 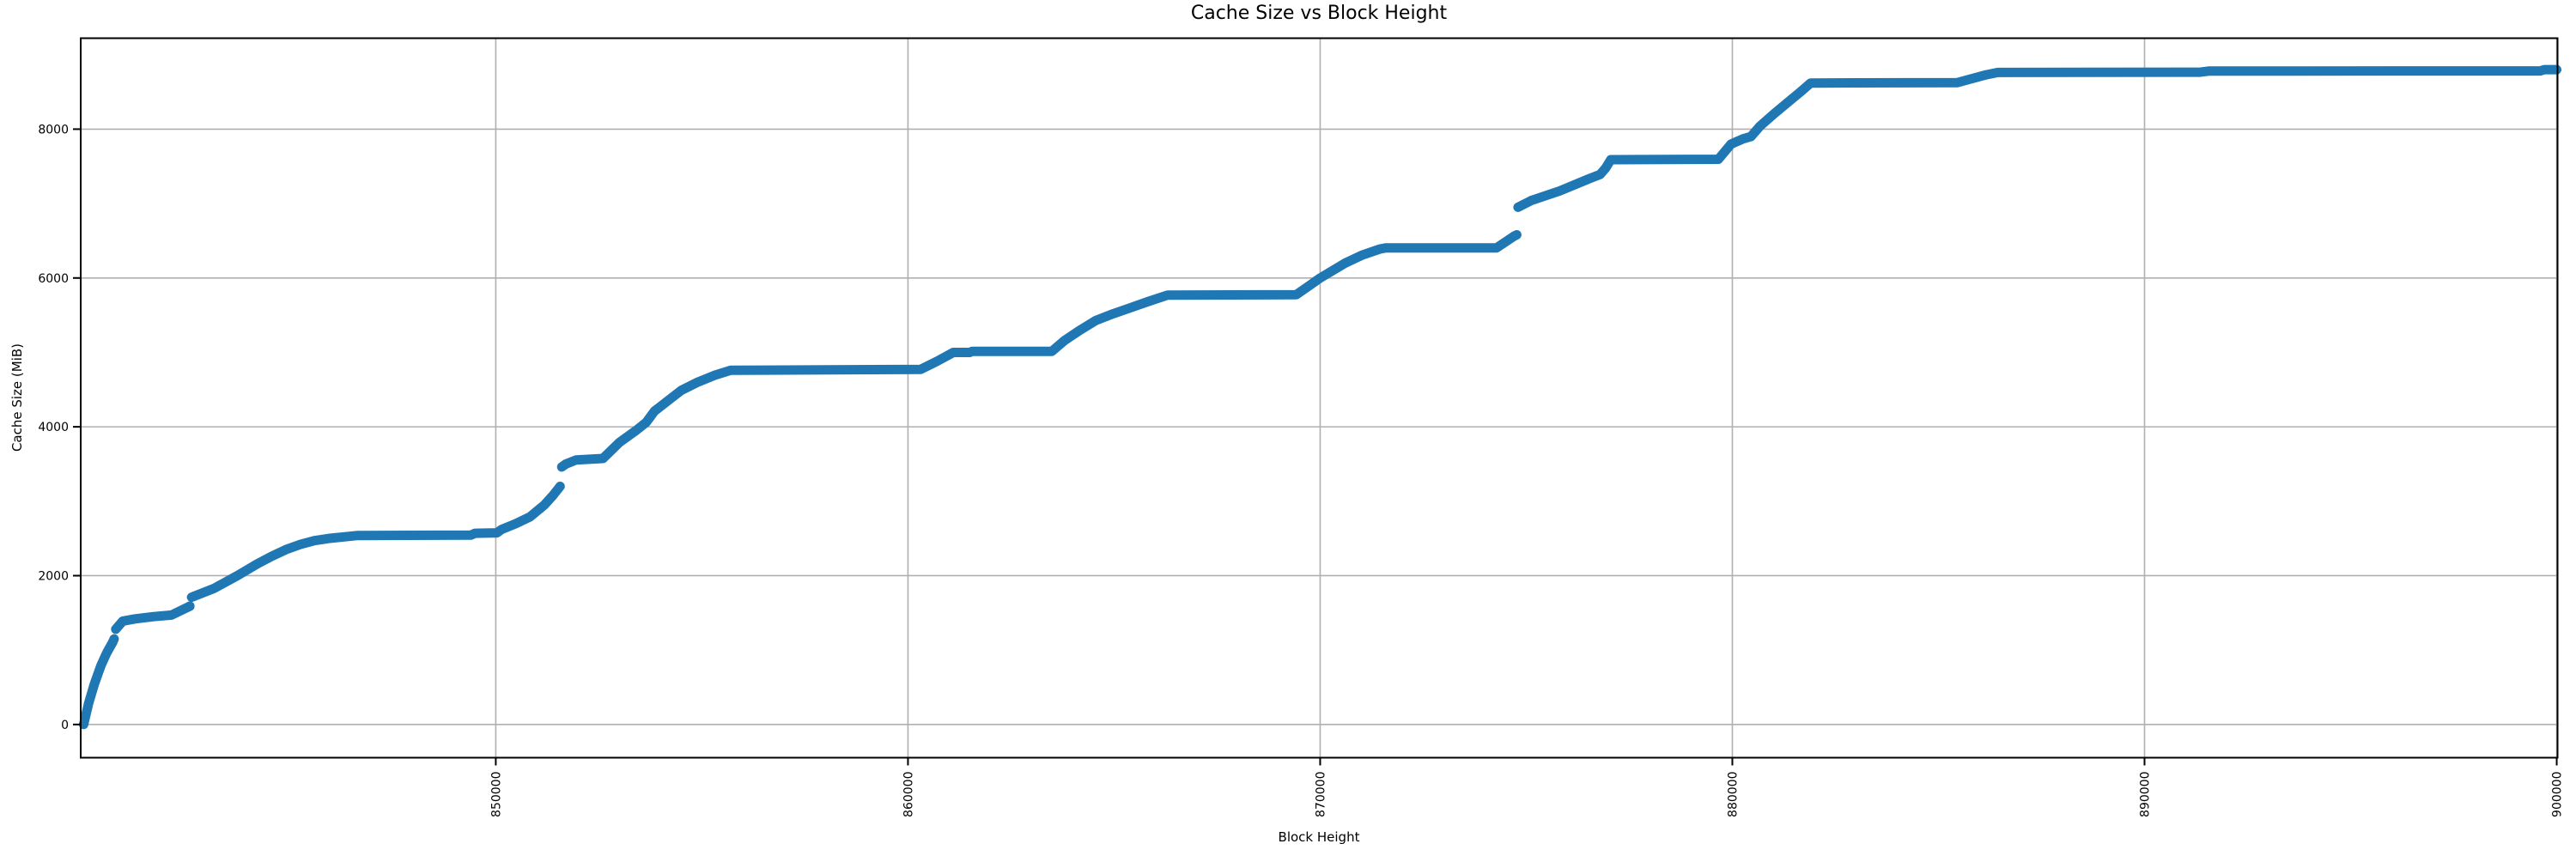 What do you see at coordinates (908, 794) in the screenshot?
I see `x-tick-label: 860000` at bounding box center [908, 794].